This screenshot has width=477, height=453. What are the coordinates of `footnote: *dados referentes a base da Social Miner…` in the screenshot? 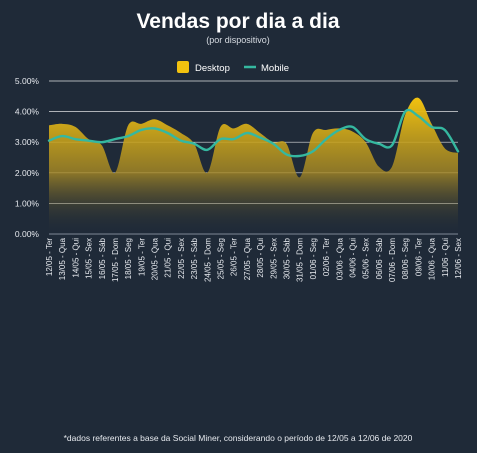 It's located at (238, 438).